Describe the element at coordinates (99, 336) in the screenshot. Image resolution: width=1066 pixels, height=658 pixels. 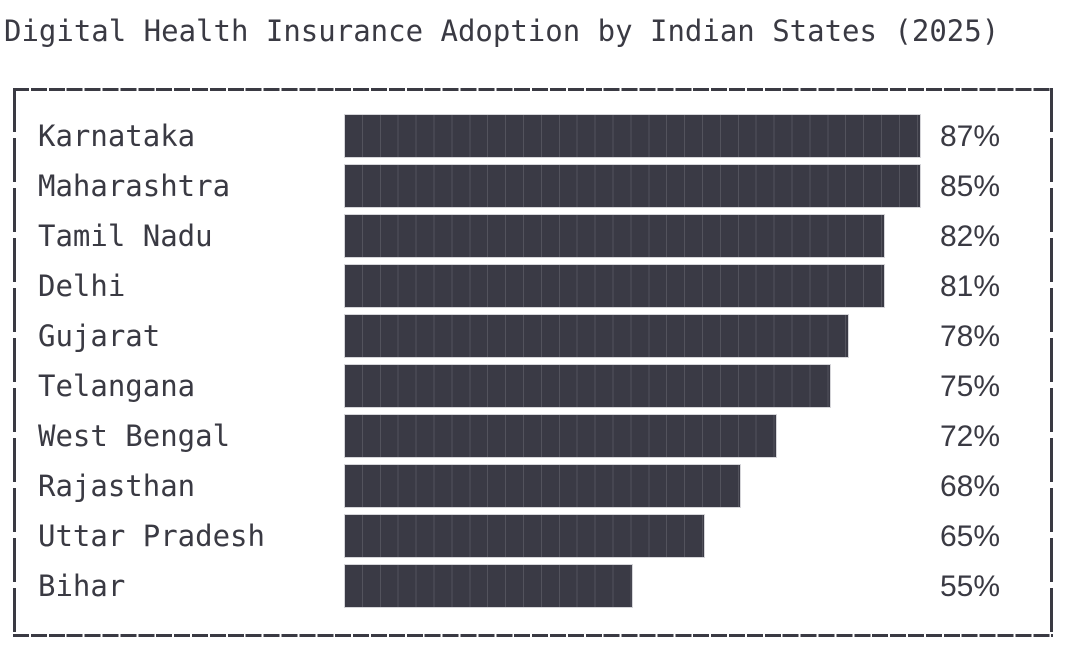
I see `state-label: Gujarat` at that location.